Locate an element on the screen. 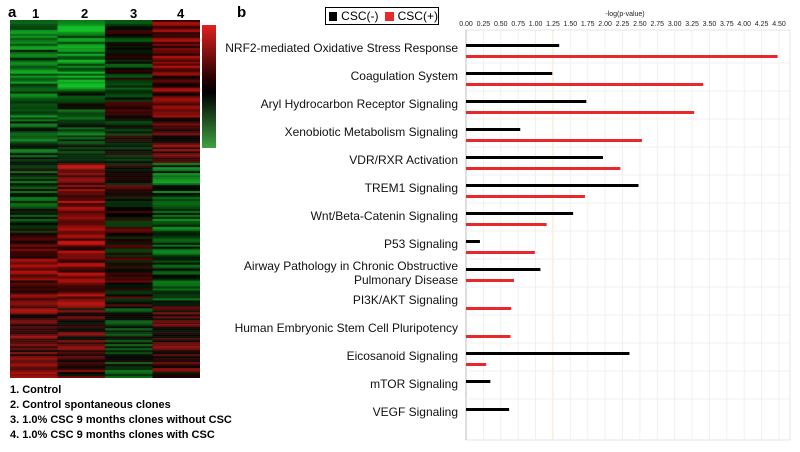 The height and width of the screenshot is (452, 800). x-tick-label: 3.25 is located at coordinates (692, 24).